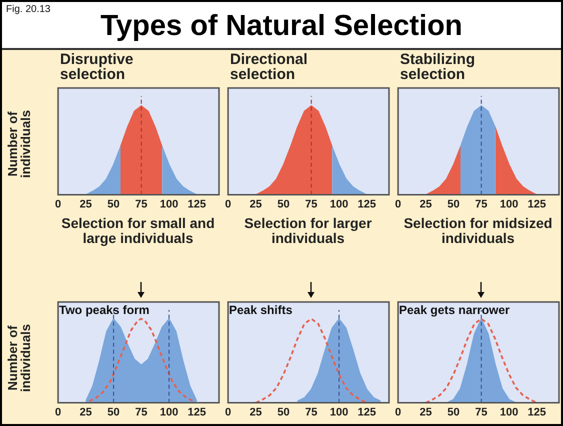 The height and width of the screenshot is (426, 563). Describe the element at coordinates (308, 230) in the screenshot. I see `x-axis-title: Selection for larger individuals` at that location.